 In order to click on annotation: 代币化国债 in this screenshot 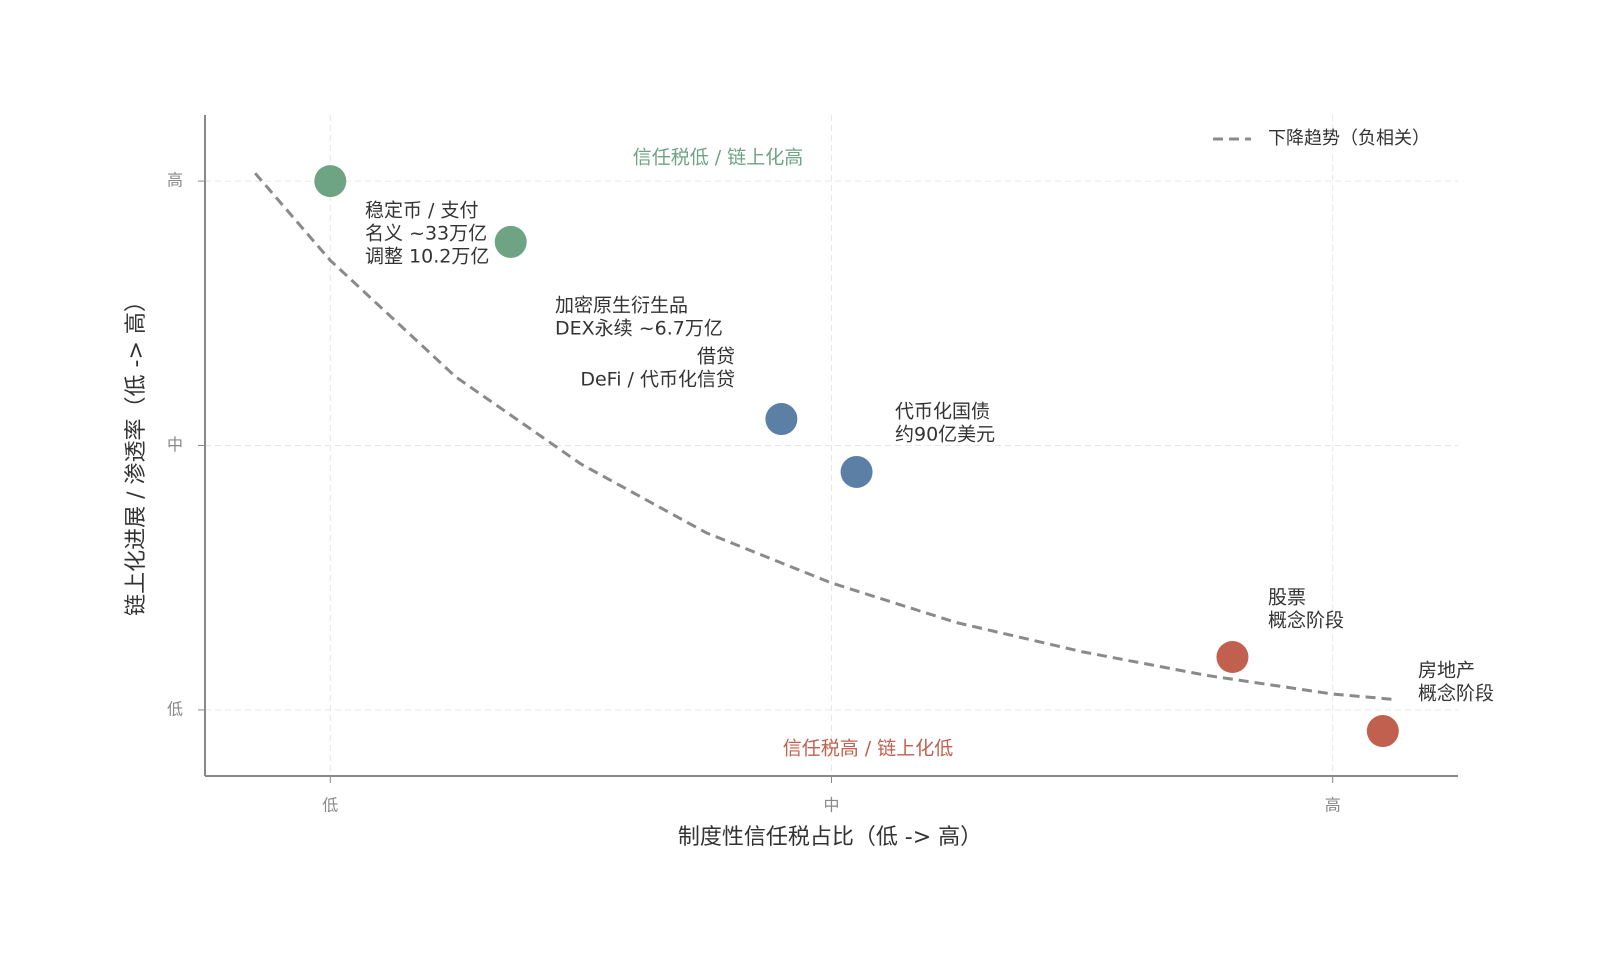, I will do `click(942, 412)`.